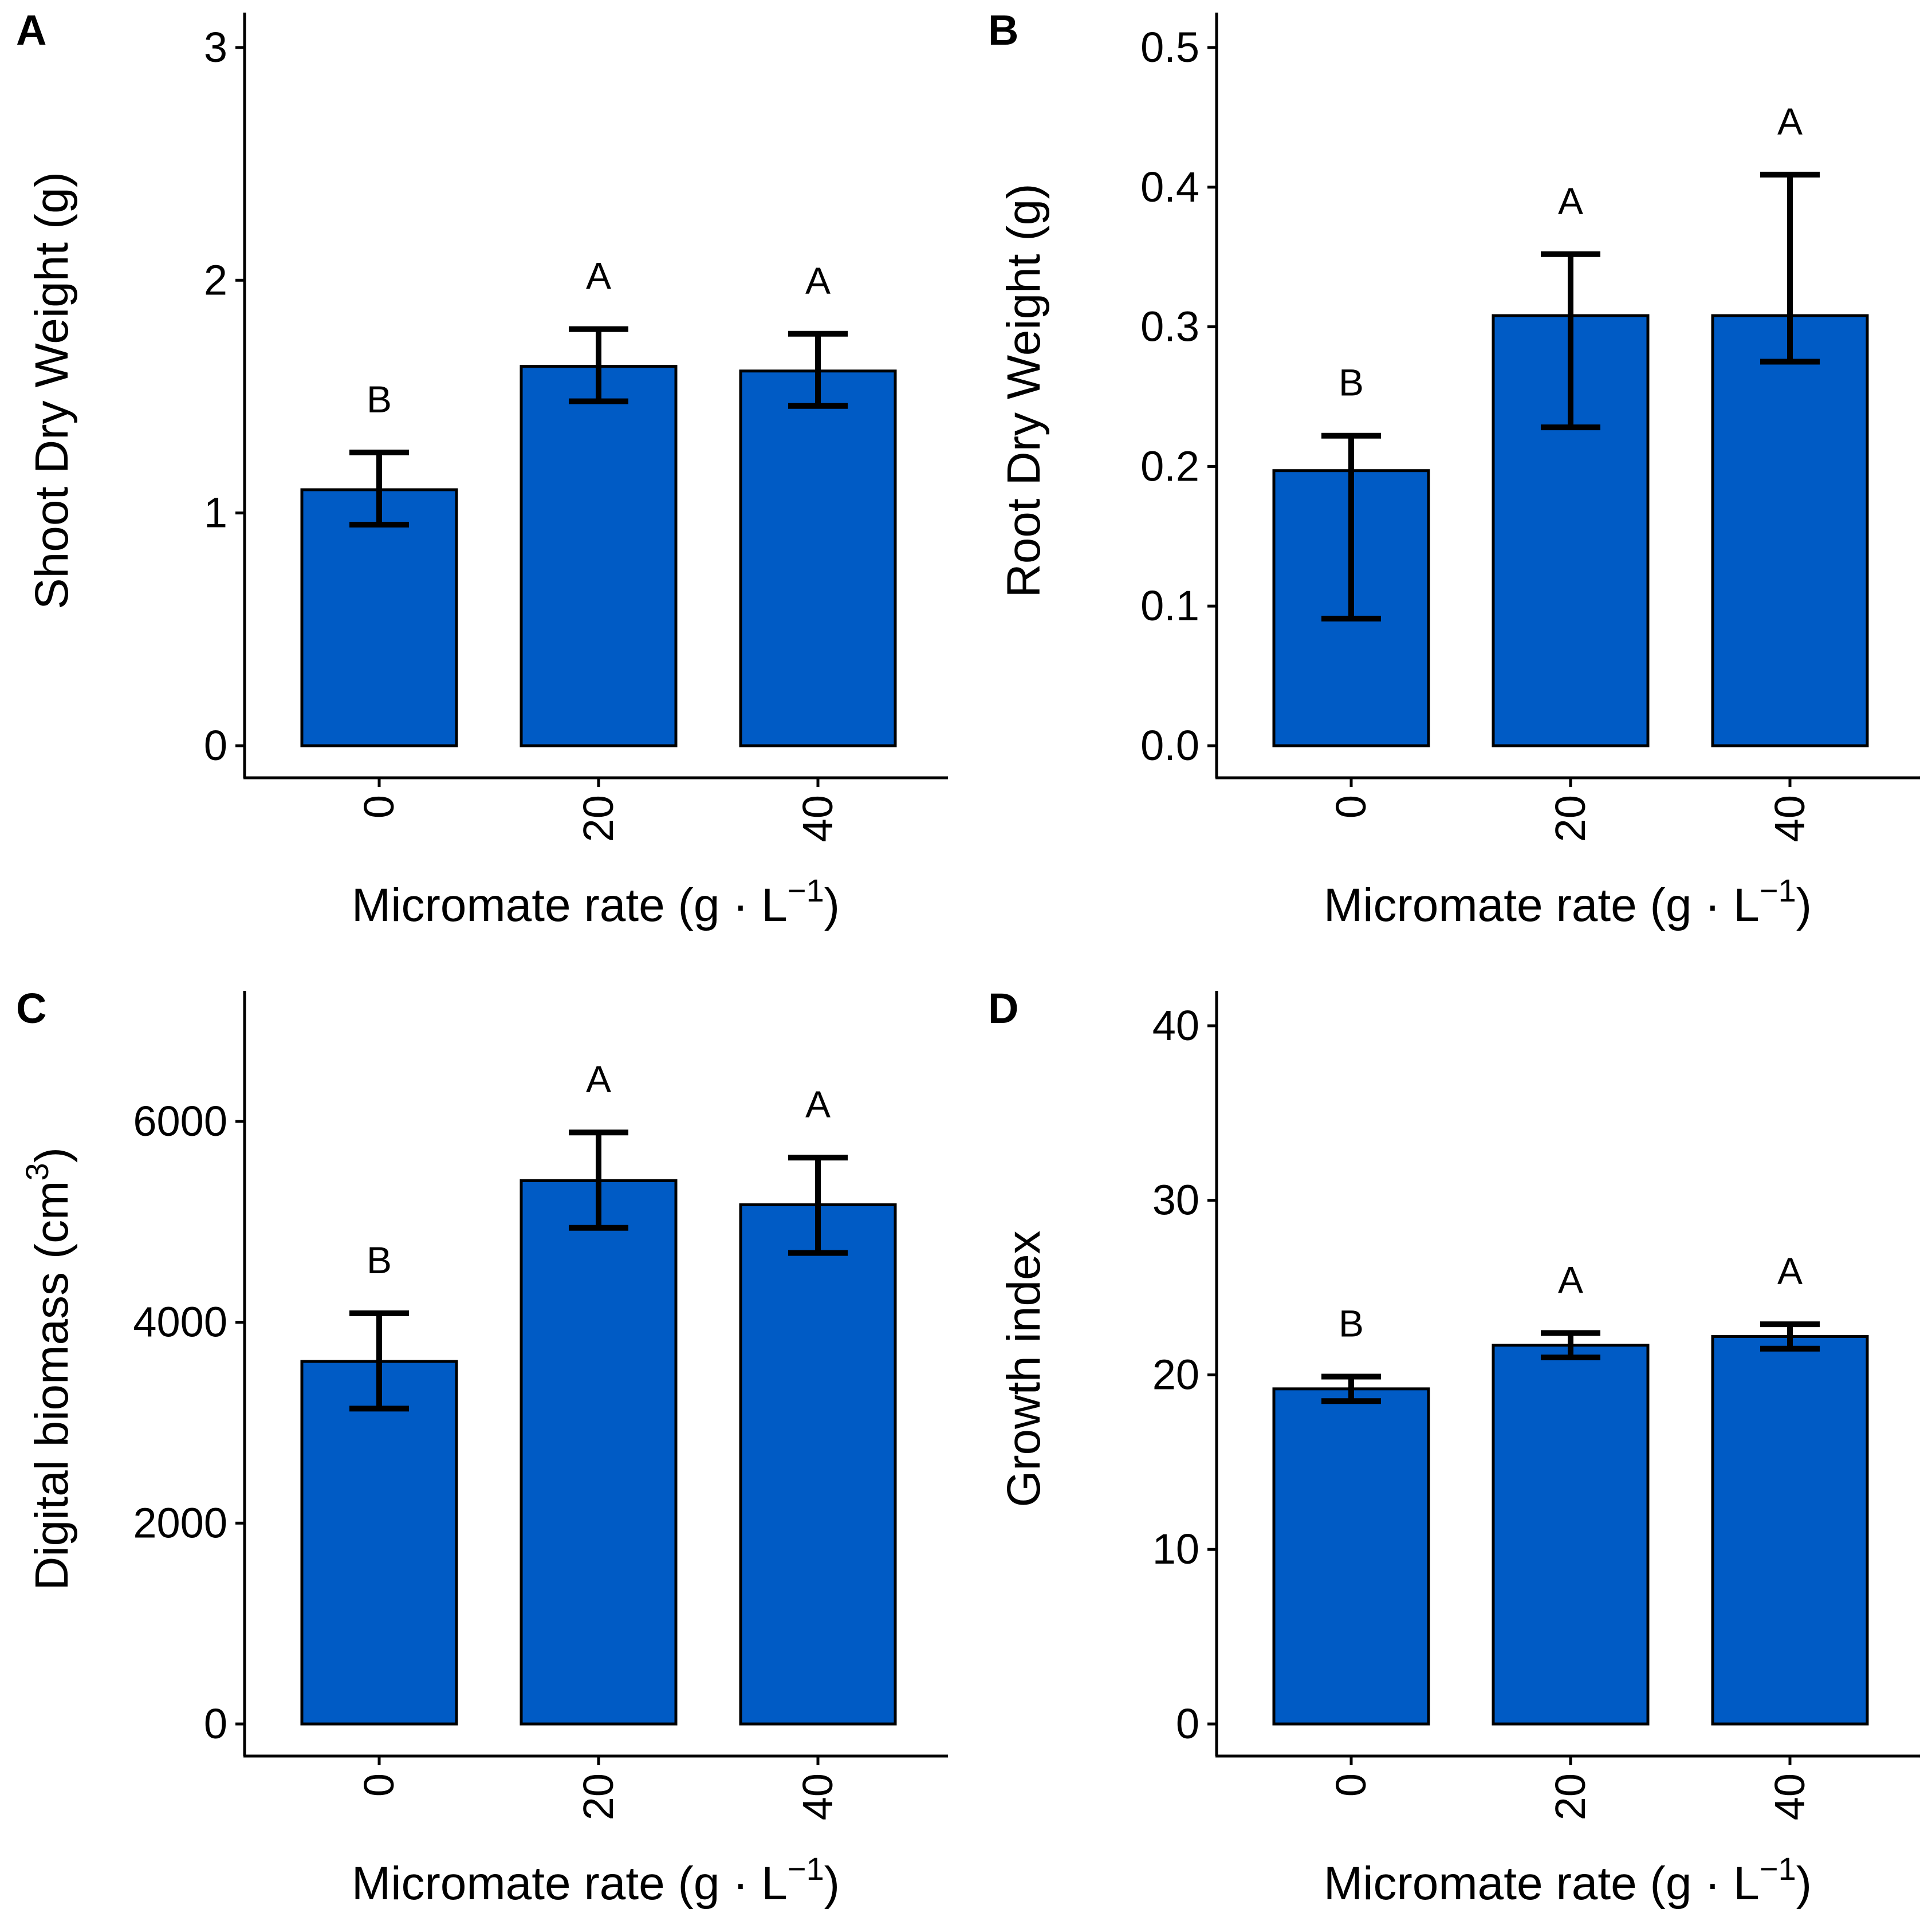 The image size is (1932, 1917). I want to click on y-axis-title-text: Growth index, so click(1024, 1368).